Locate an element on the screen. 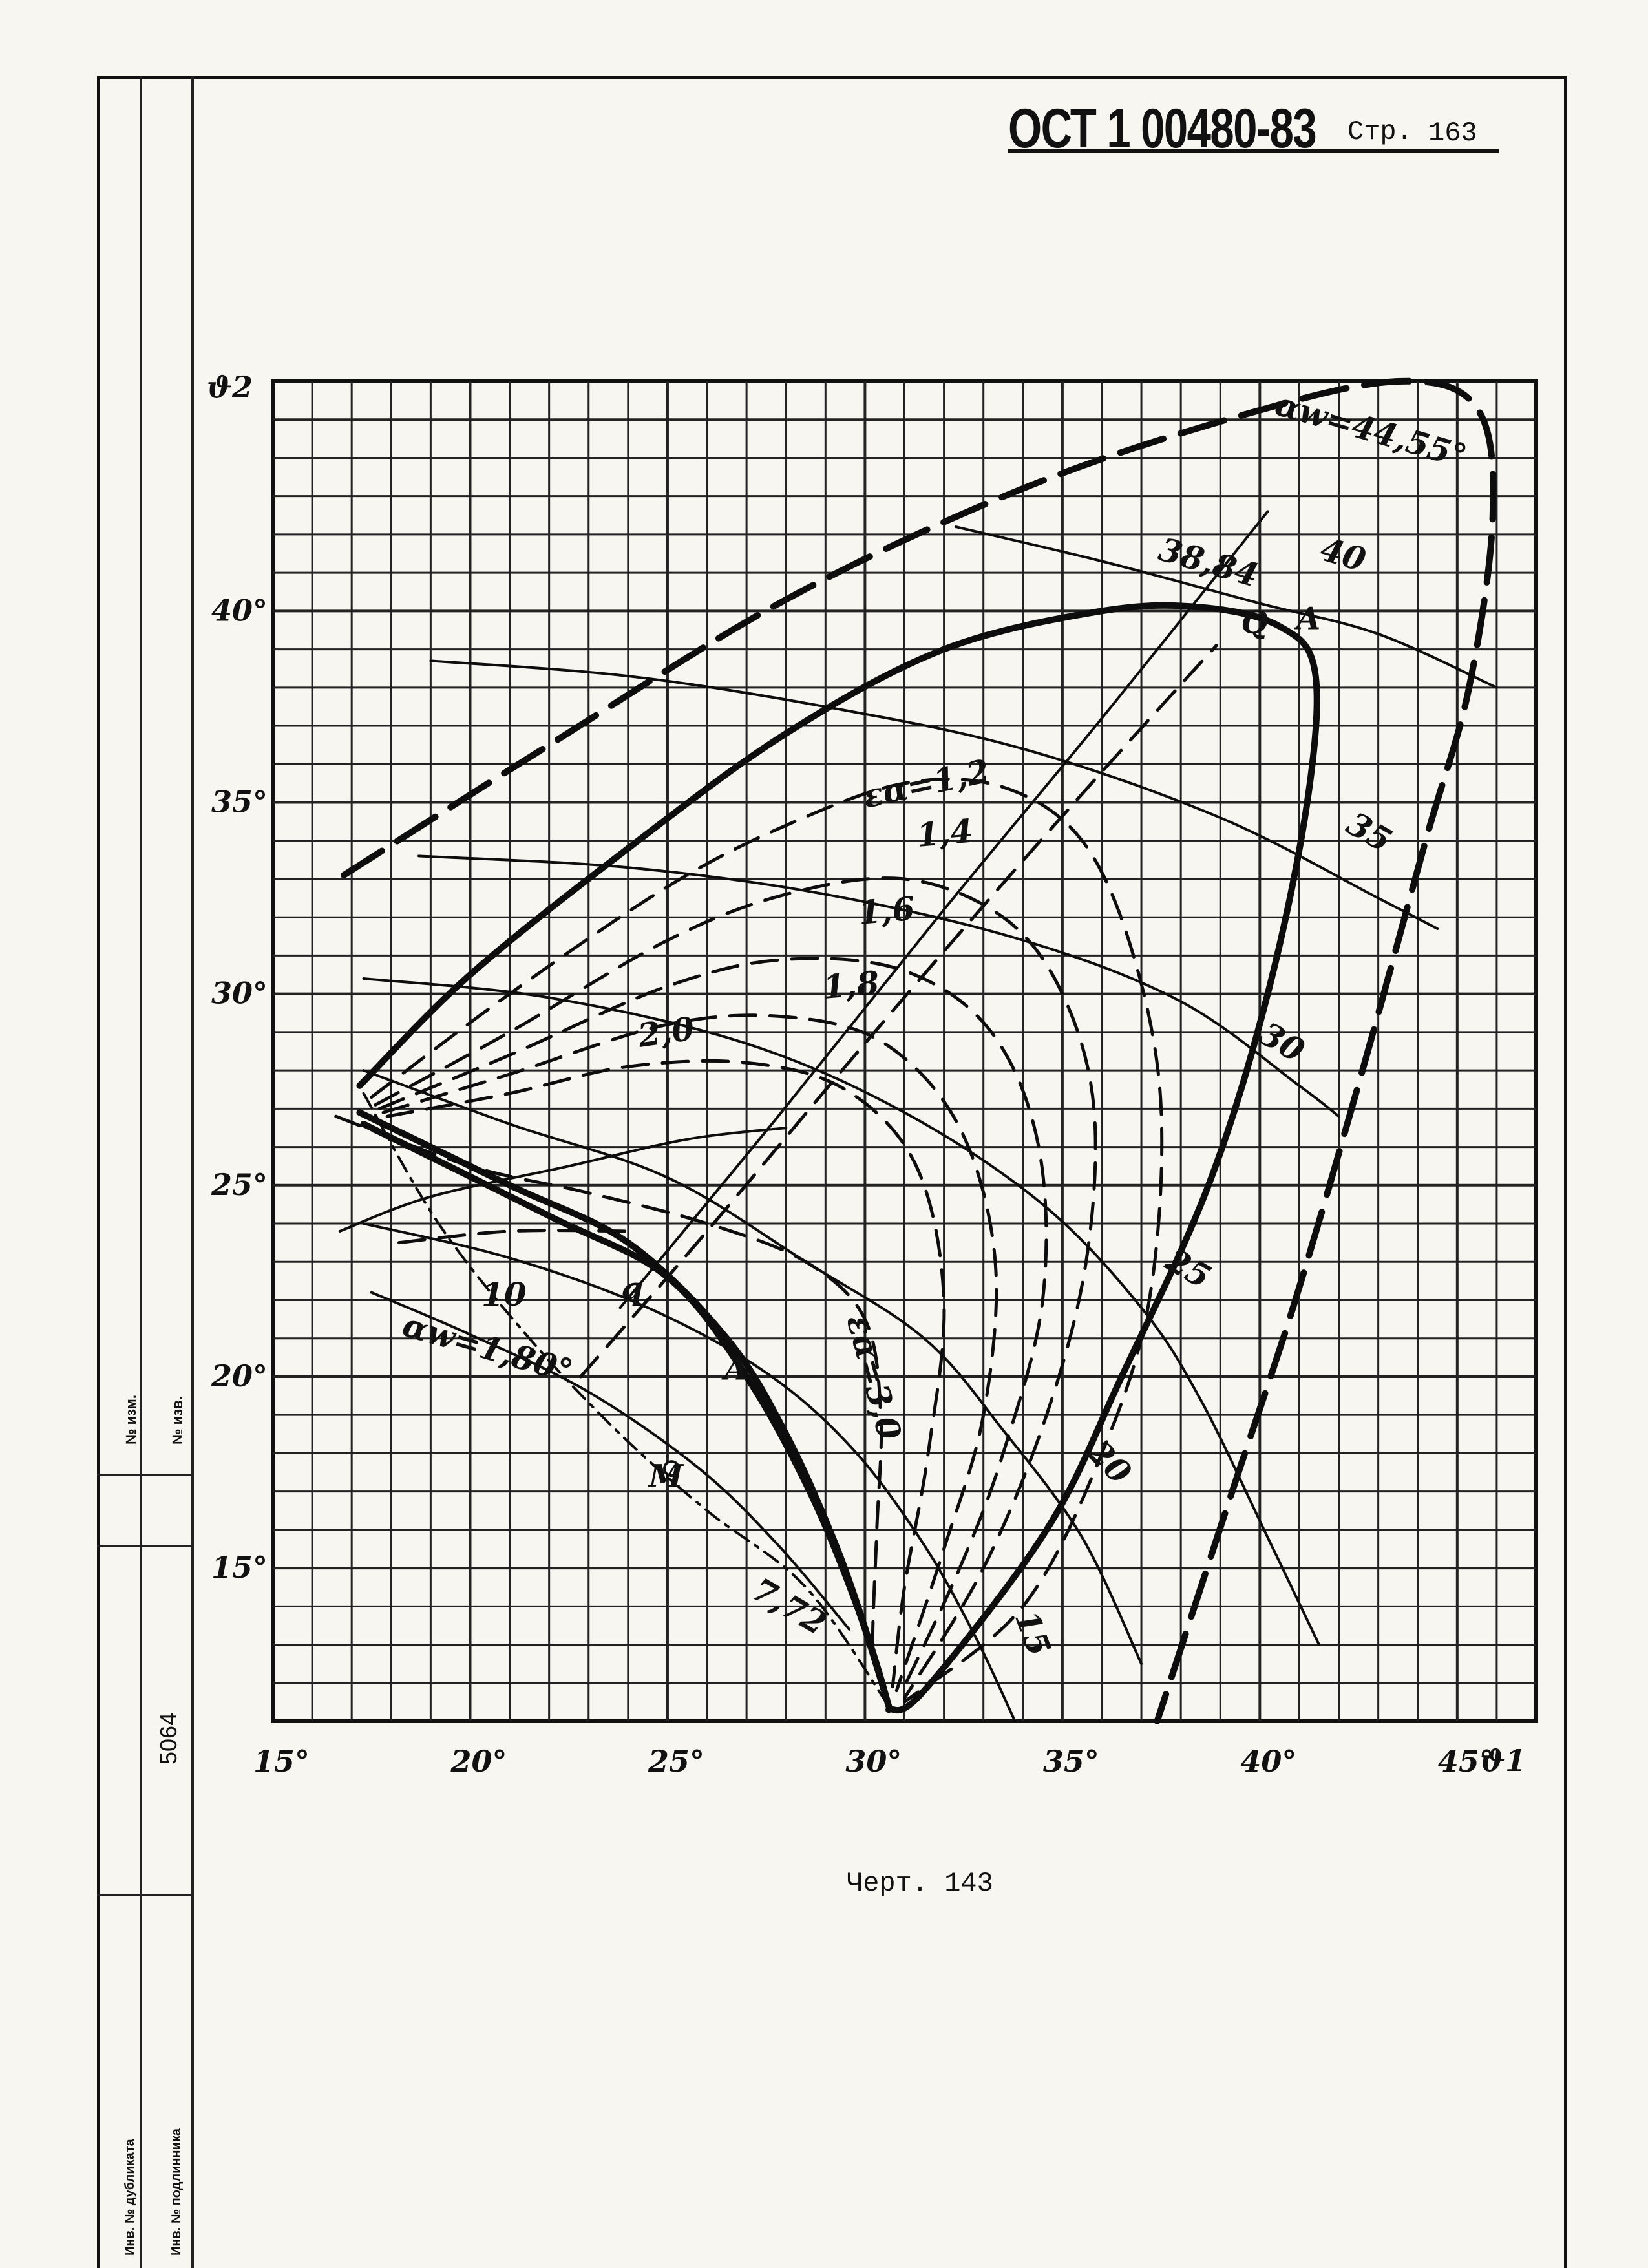 The width and height of the screenshot is (1648, 2268). page-label: Стр. is located at coordinates (1380, 131).